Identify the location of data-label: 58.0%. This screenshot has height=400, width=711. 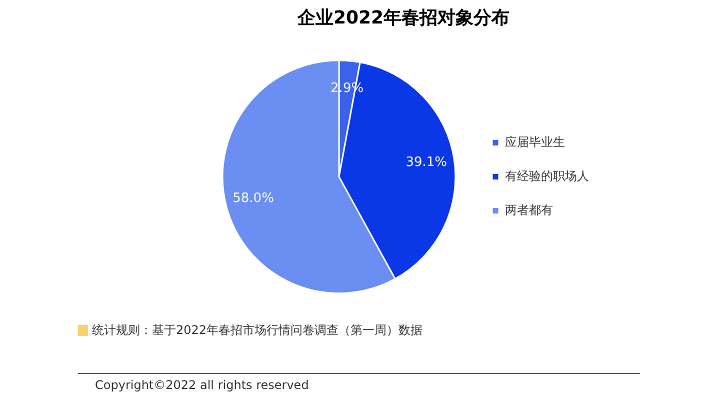
(253, 198).